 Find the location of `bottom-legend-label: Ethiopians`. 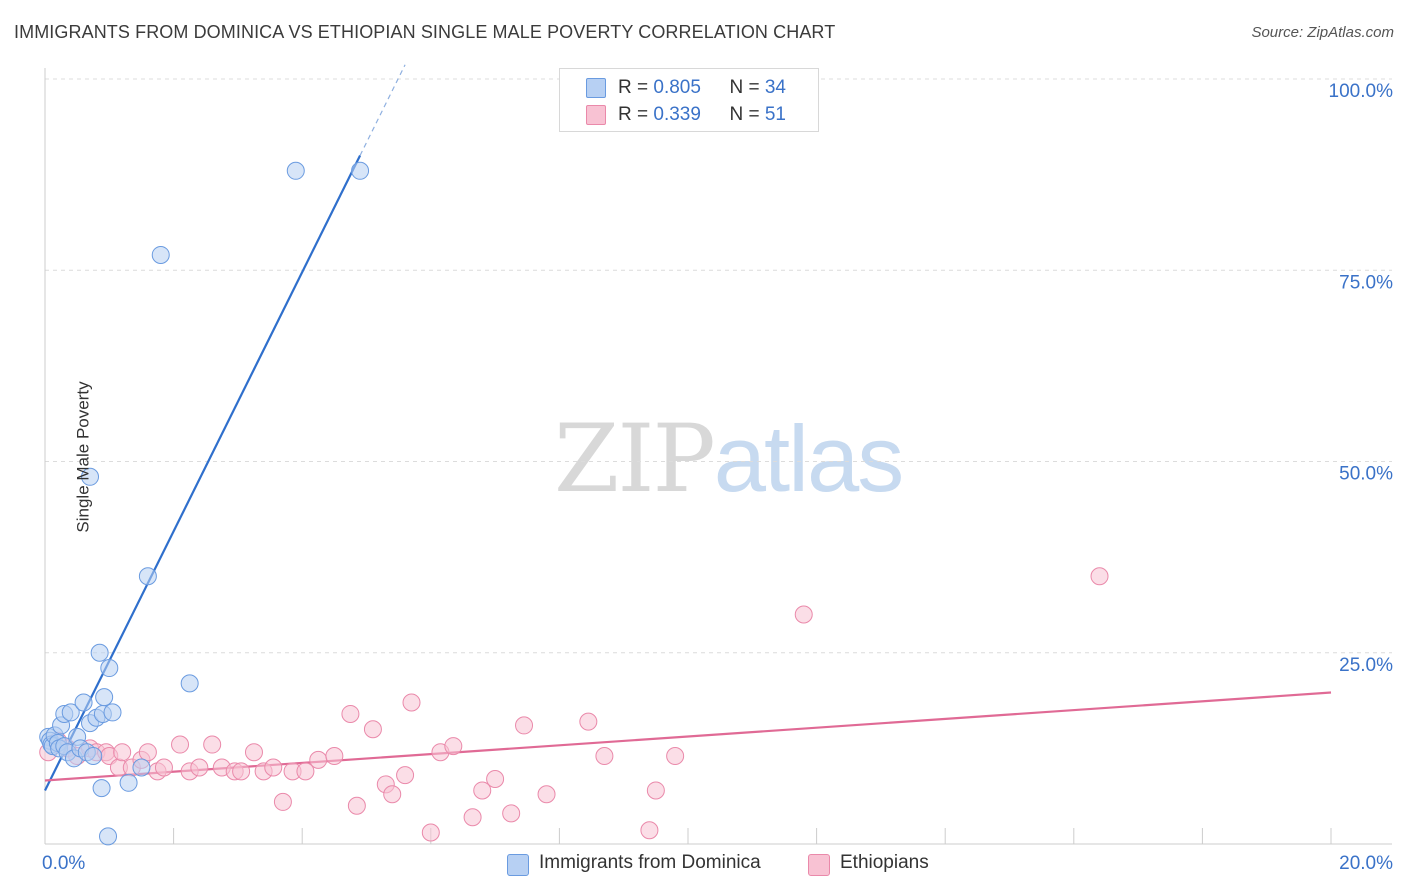

bottom-legend-label: Ethiopians is located at coordinates (884, 862).